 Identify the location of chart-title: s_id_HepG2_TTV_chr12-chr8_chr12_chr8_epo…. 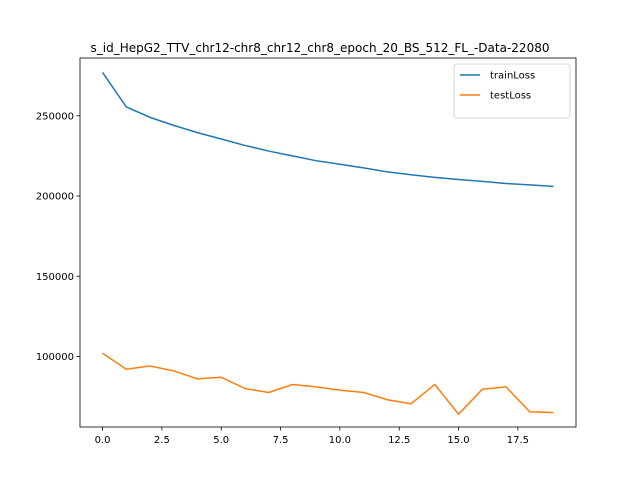
(320, 48).